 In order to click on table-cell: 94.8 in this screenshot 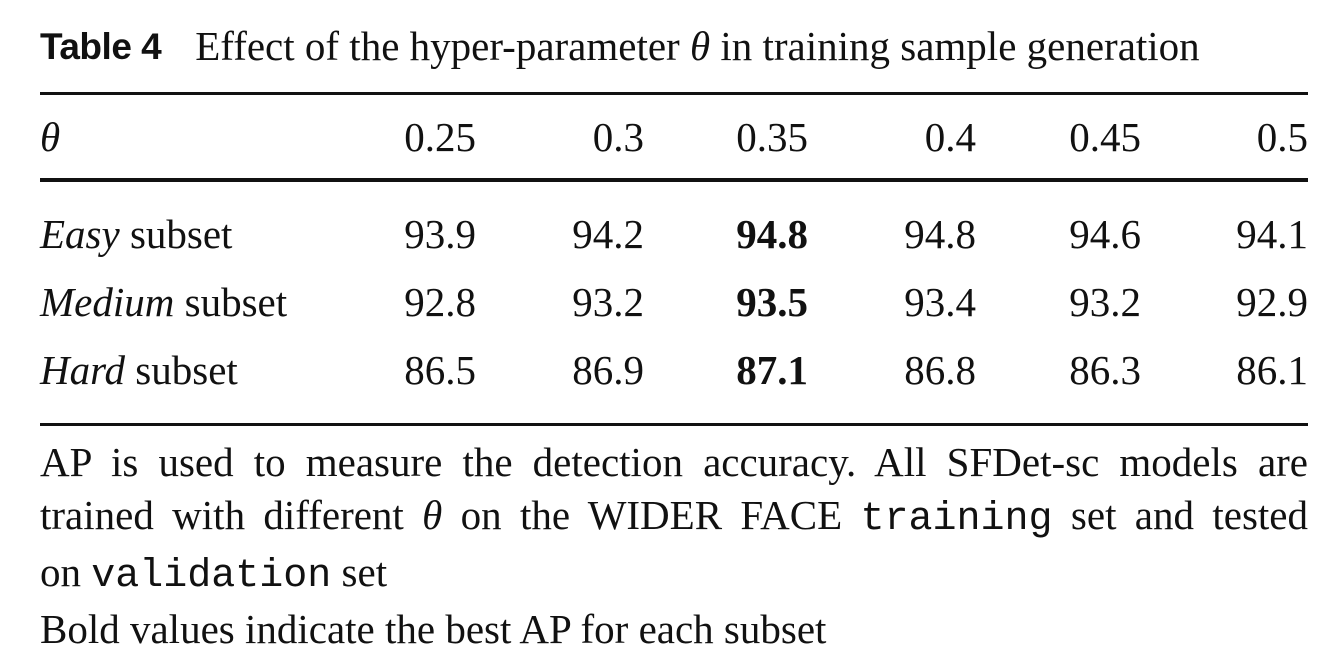, I will do `click(940, 234)`.